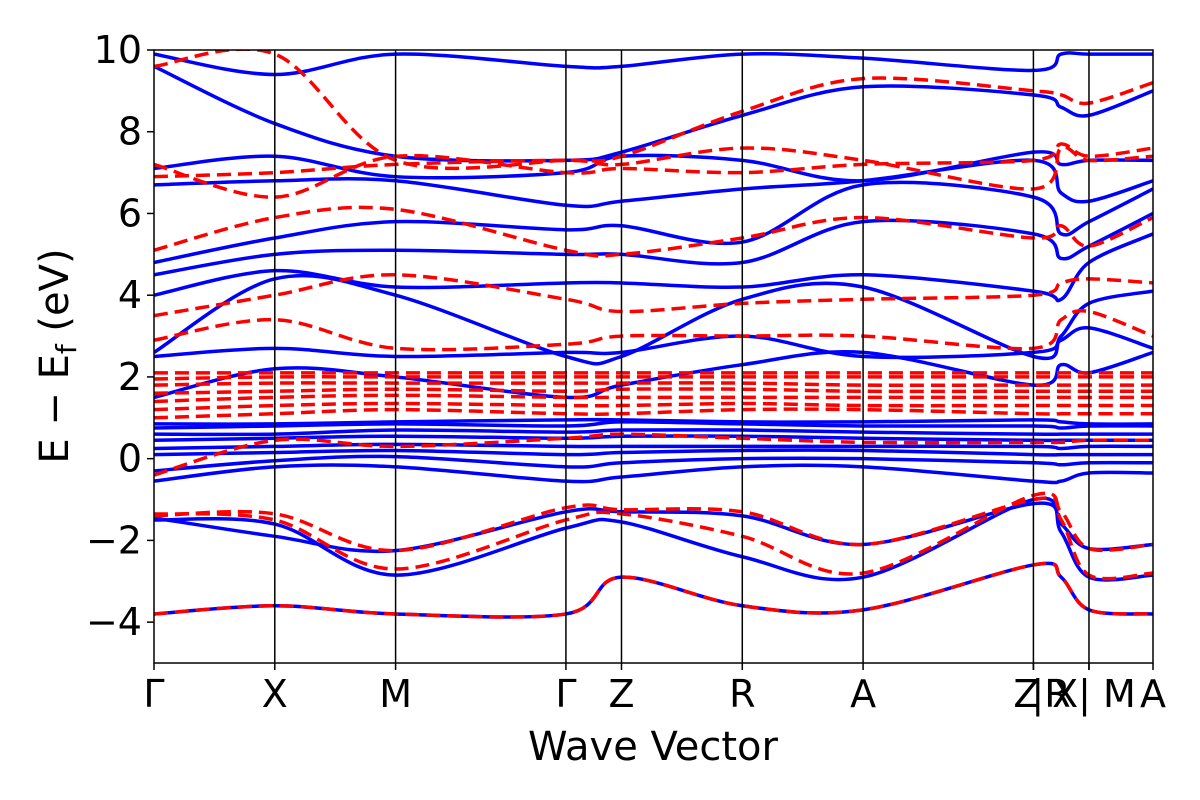 The height and width of the screenshot is (800, 1200). Describe the element at coordinates (130, 377) in the screenshot. I see `y-tick-label: 2` at that location.